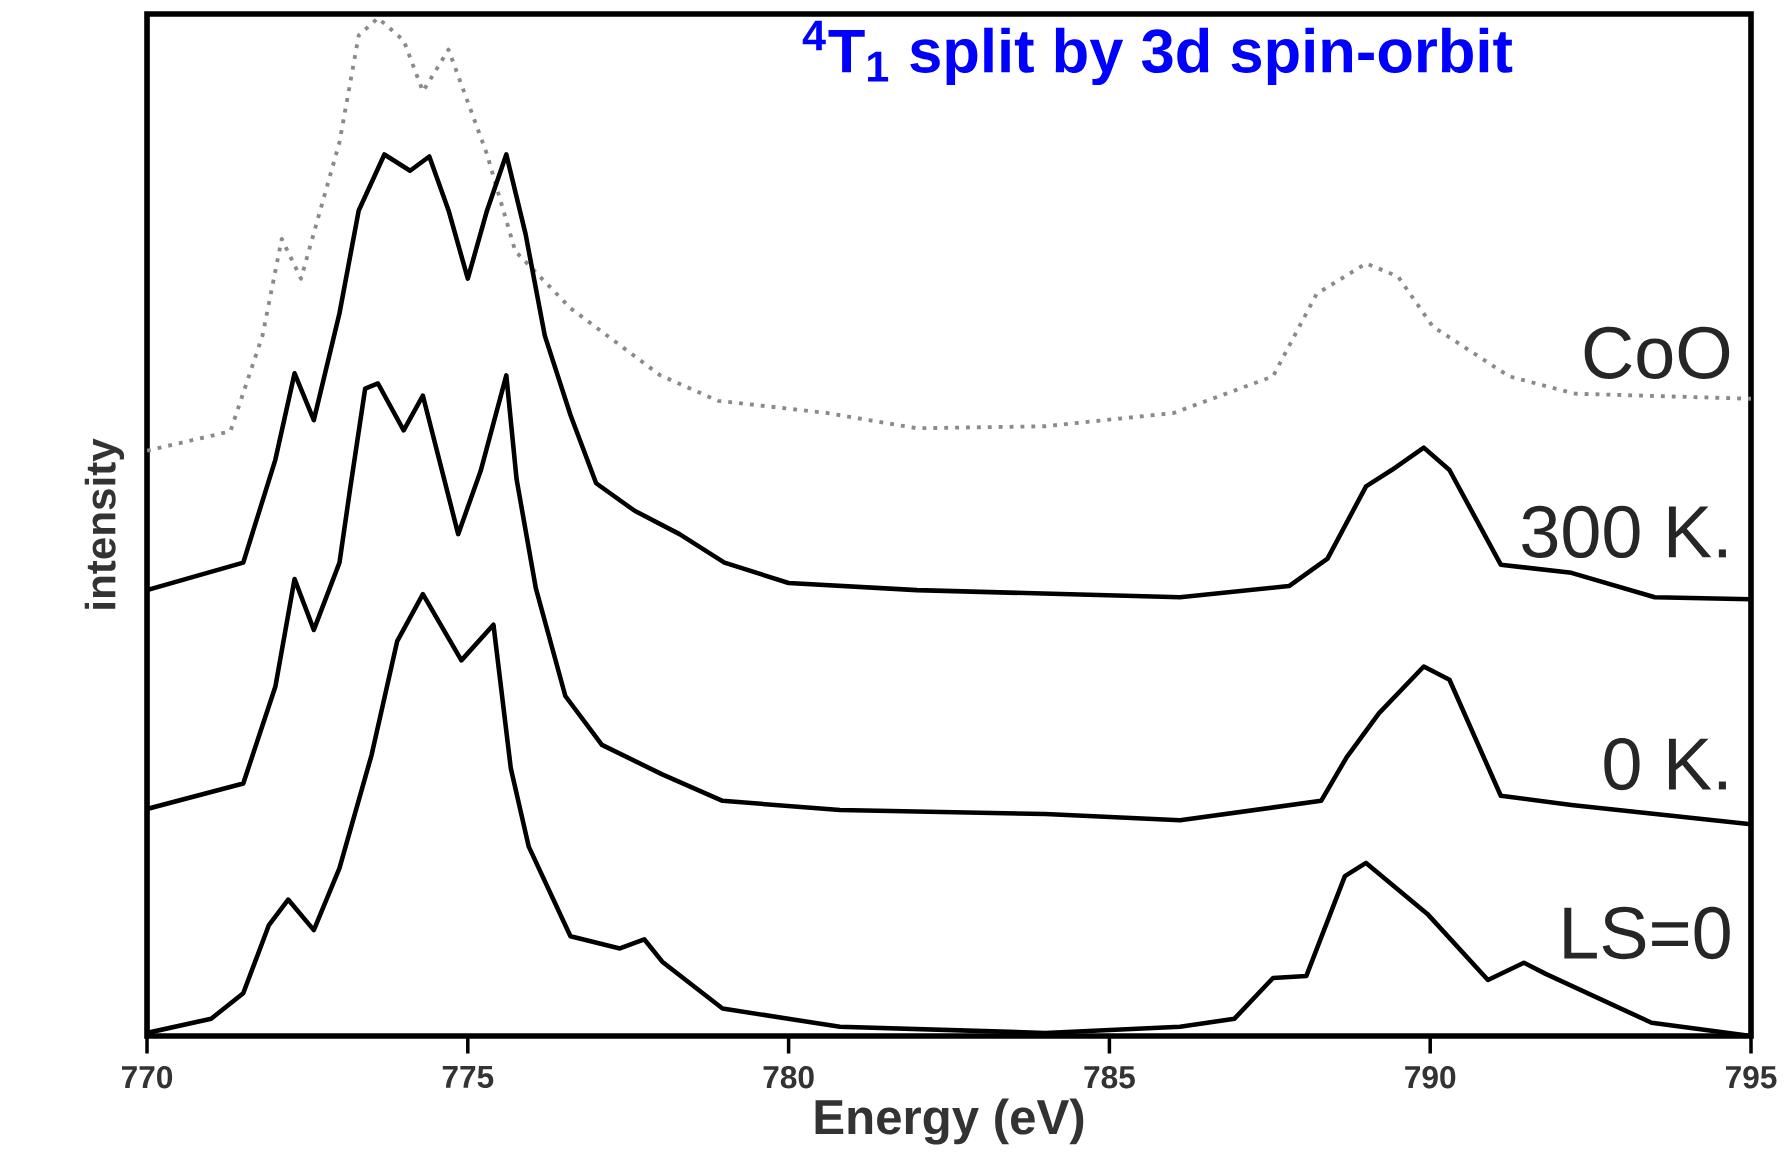  Describe the element at coordinates (1647, 933) in the screenshot. I see `series-label: LS=0` at that location.